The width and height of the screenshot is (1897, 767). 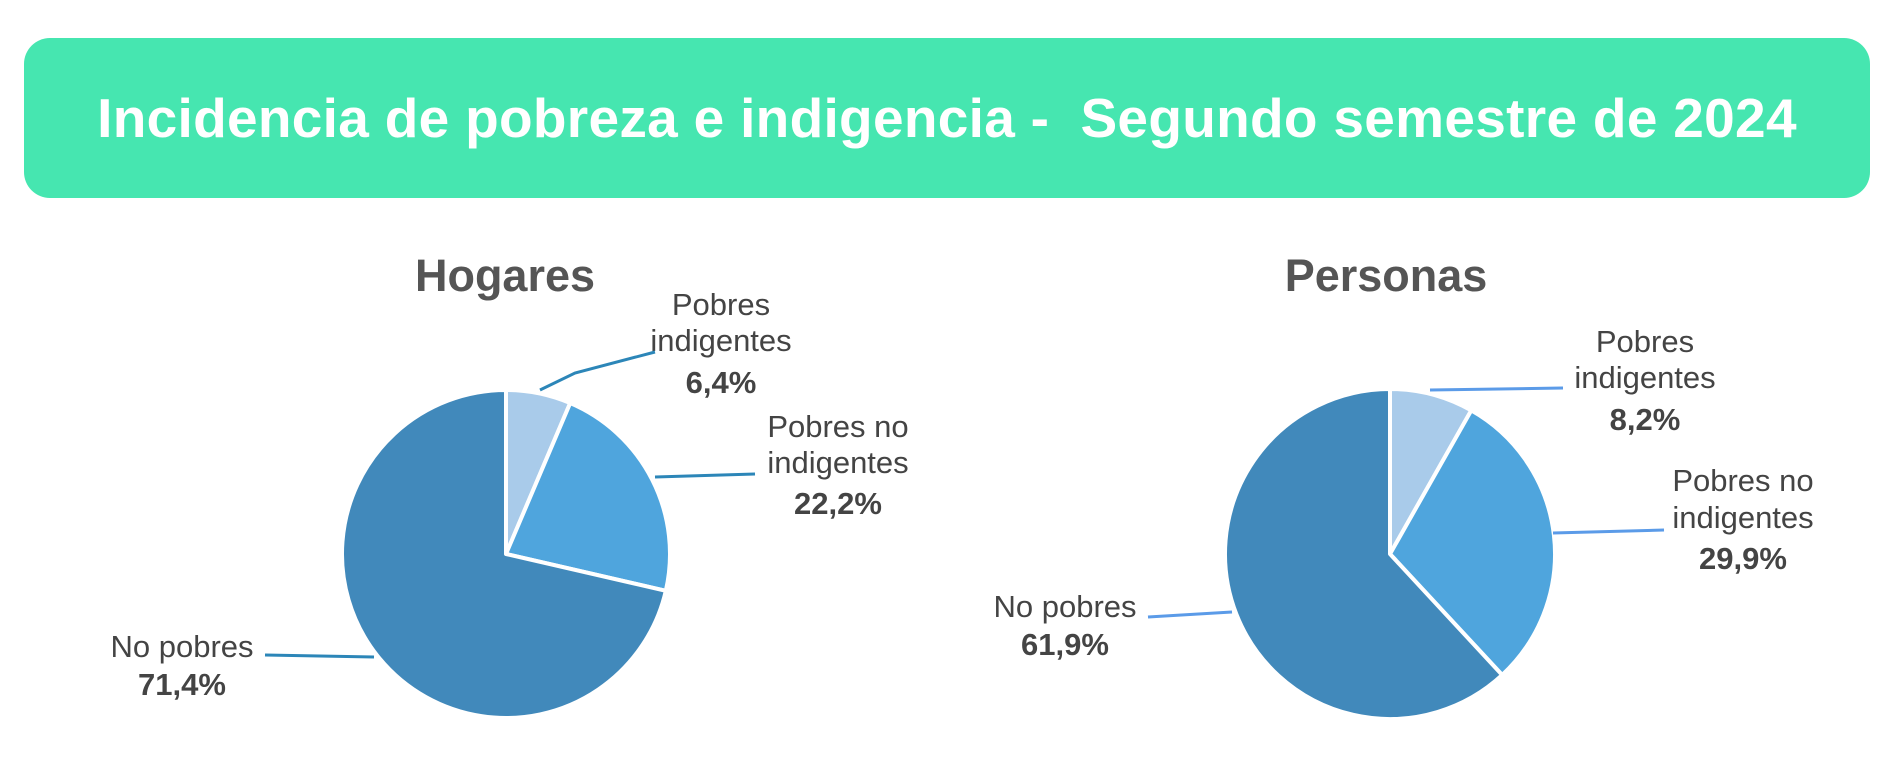 I want to click on pie-hogares, so click(x=506, y=554).